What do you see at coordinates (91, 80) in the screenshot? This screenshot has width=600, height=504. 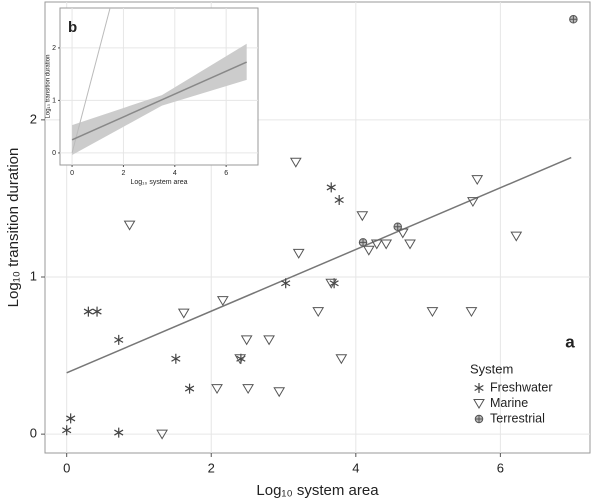 I see `reference-line` at bounding box center [91, 80].